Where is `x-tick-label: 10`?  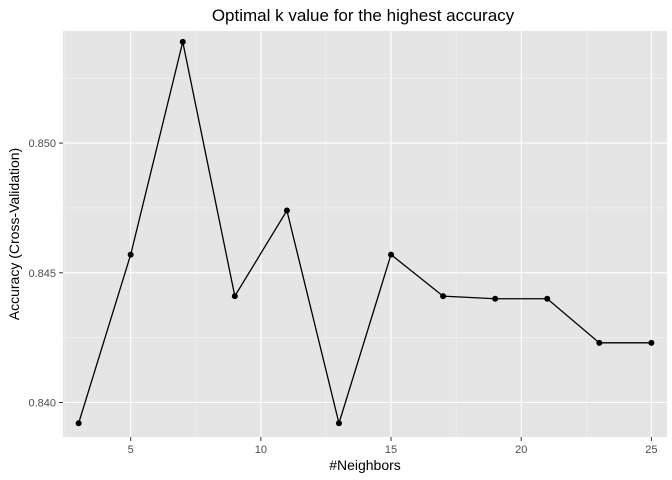 x-tick-label: 10 is located at coordinates (261, 450).